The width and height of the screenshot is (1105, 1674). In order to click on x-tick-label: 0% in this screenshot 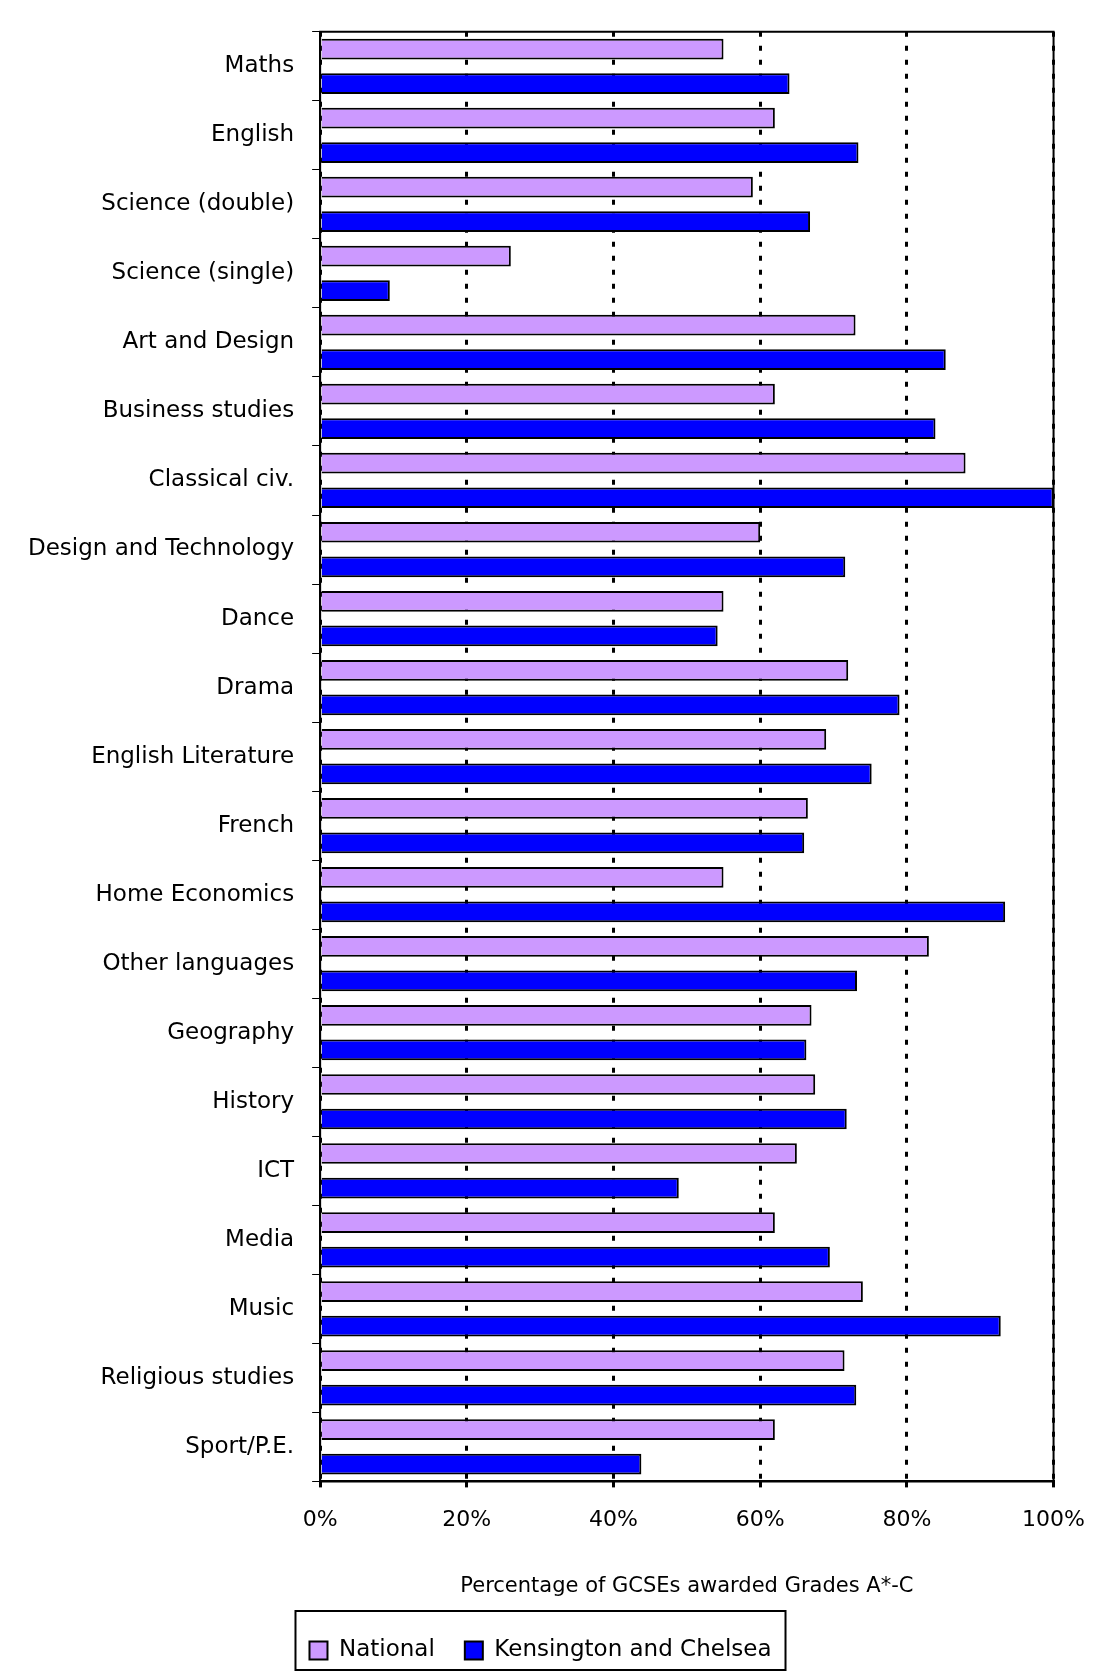, I will do `click(320, 1519)`.